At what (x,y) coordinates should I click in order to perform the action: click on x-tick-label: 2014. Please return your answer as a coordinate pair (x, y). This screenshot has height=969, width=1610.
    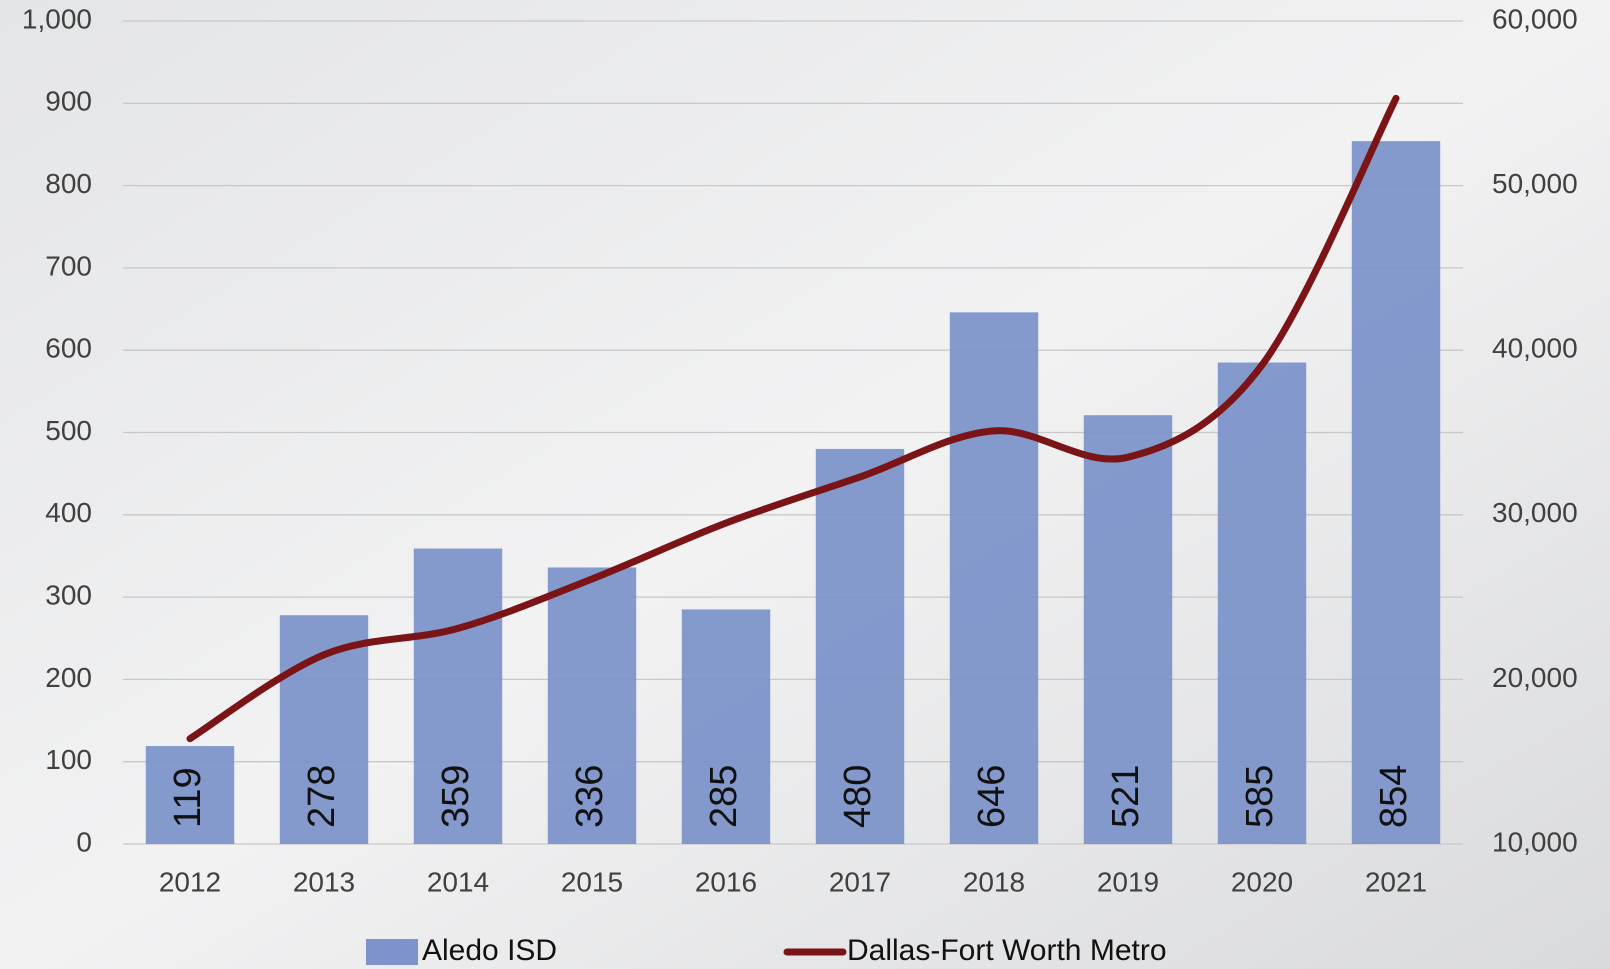
    Looking at the image, I should click on (458, 881).